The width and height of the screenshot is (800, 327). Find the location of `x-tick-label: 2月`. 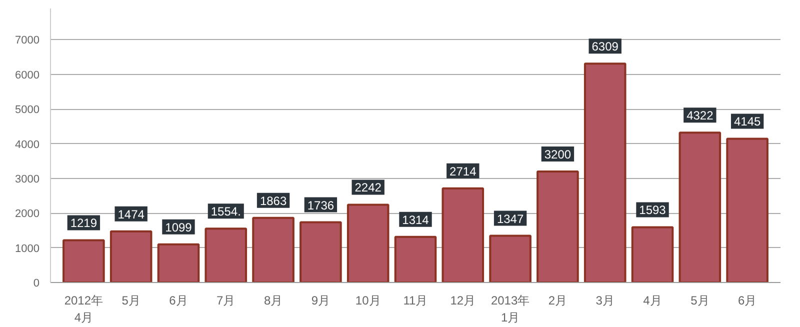

x-tick-label: 2月 is located at coordinates (558, 301).